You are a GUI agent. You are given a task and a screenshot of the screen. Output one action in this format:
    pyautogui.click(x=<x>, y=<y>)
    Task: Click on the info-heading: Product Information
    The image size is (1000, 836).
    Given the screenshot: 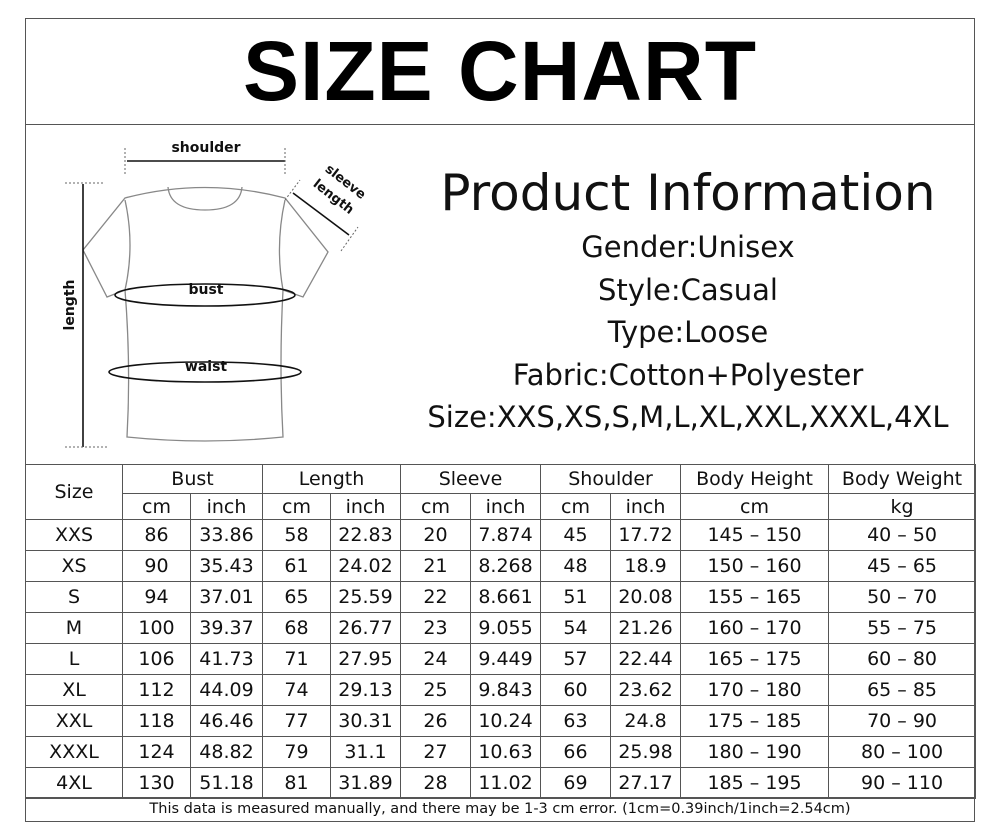 What is the action you would take?
    pyautogui.click(x=688, y=193)
    